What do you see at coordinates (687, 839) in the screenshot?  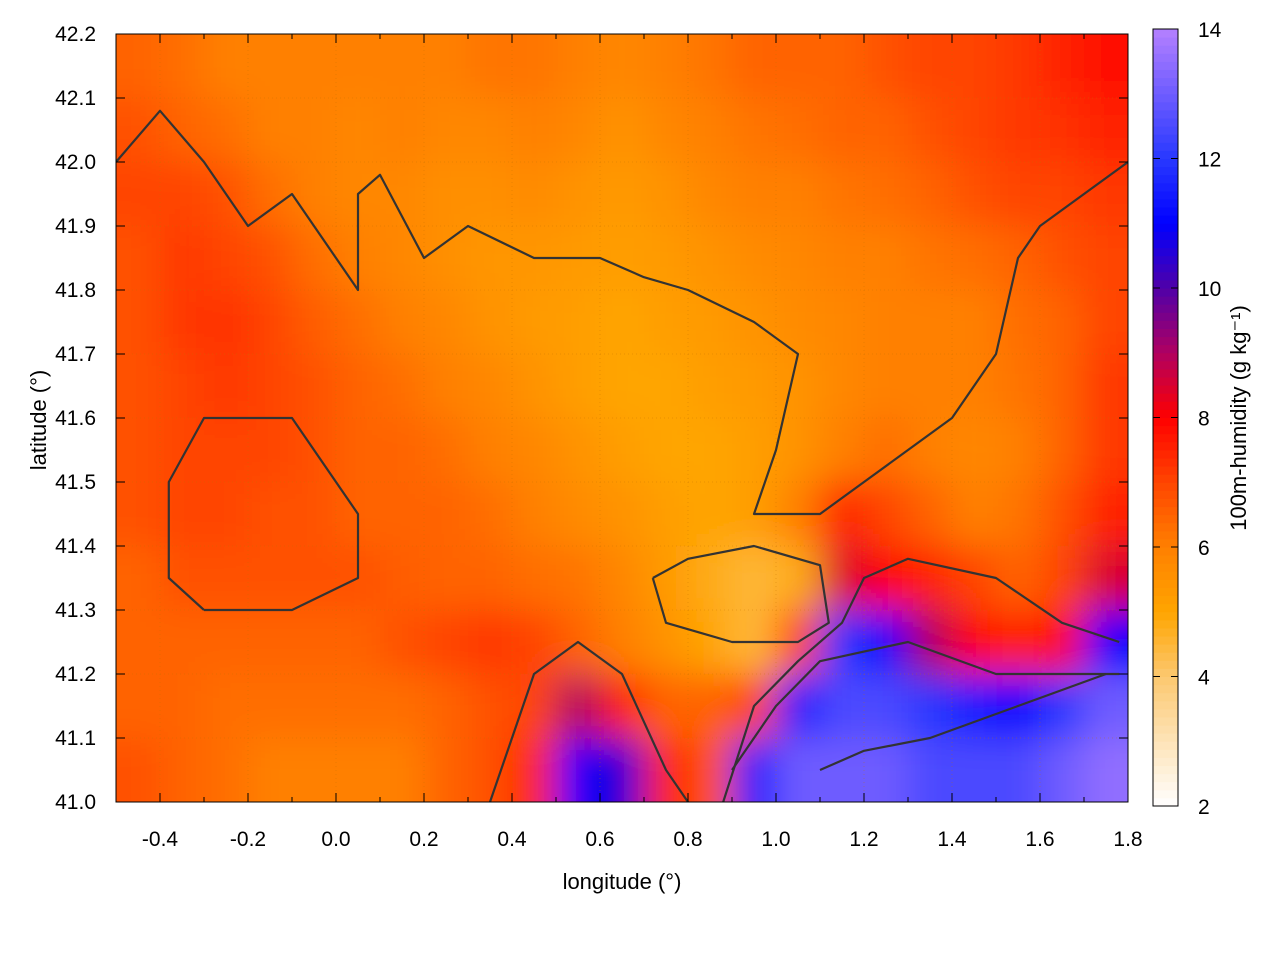 I see `x-tick-label: 0.8` at bounding box center [687, 839].